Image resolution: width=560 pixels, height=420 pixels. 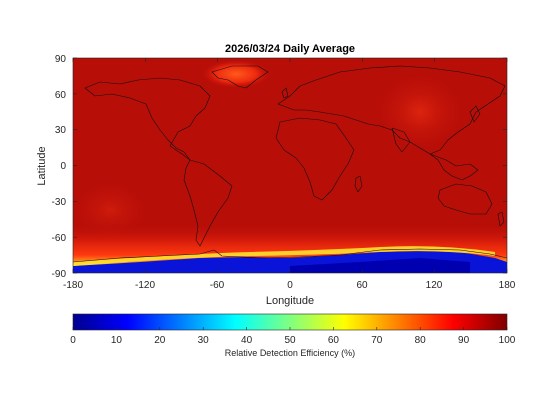 I want to click on y-tick-label: 0, so click(x=63, y=166).